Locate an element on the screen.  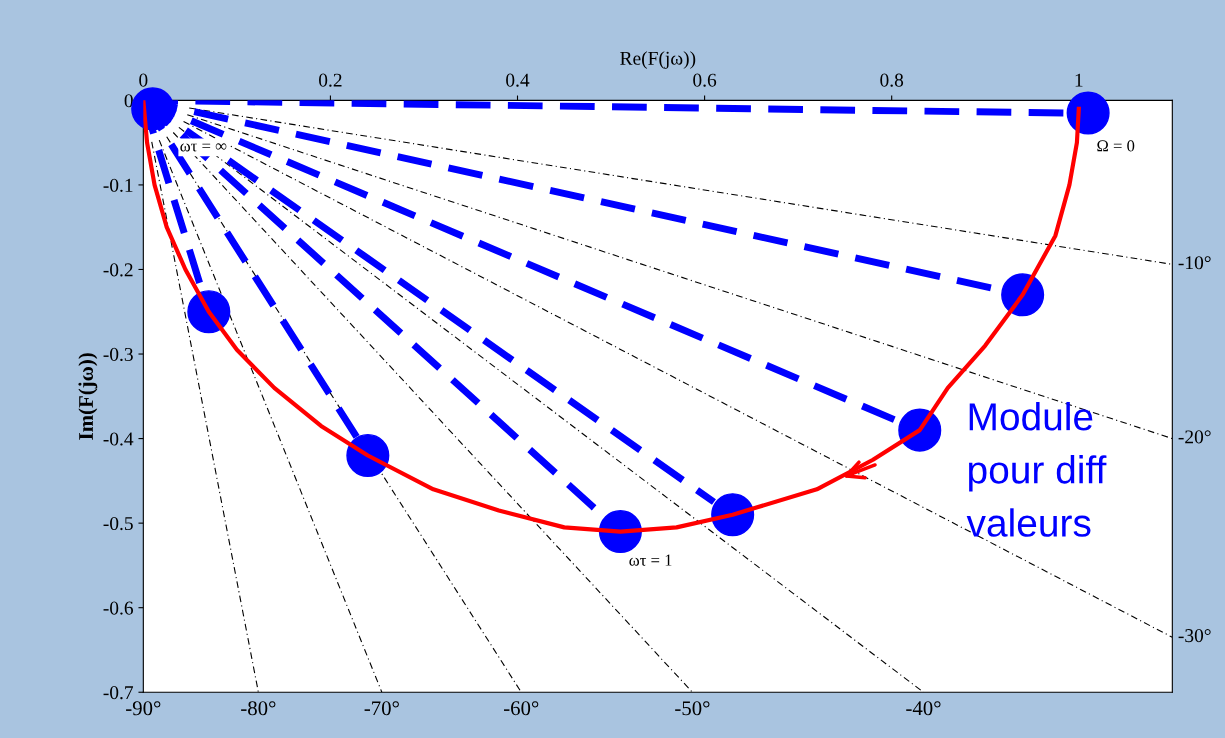
annotation: -50° is located at coordinates (692, 708).